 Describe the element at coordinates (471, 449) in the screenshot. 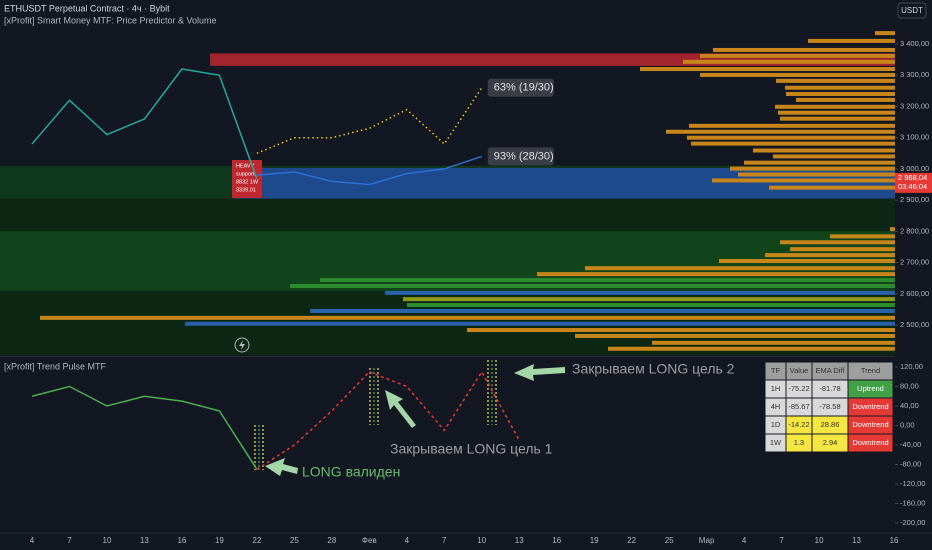

I see `annotation: Закрываем LONG цель 1` at that location.